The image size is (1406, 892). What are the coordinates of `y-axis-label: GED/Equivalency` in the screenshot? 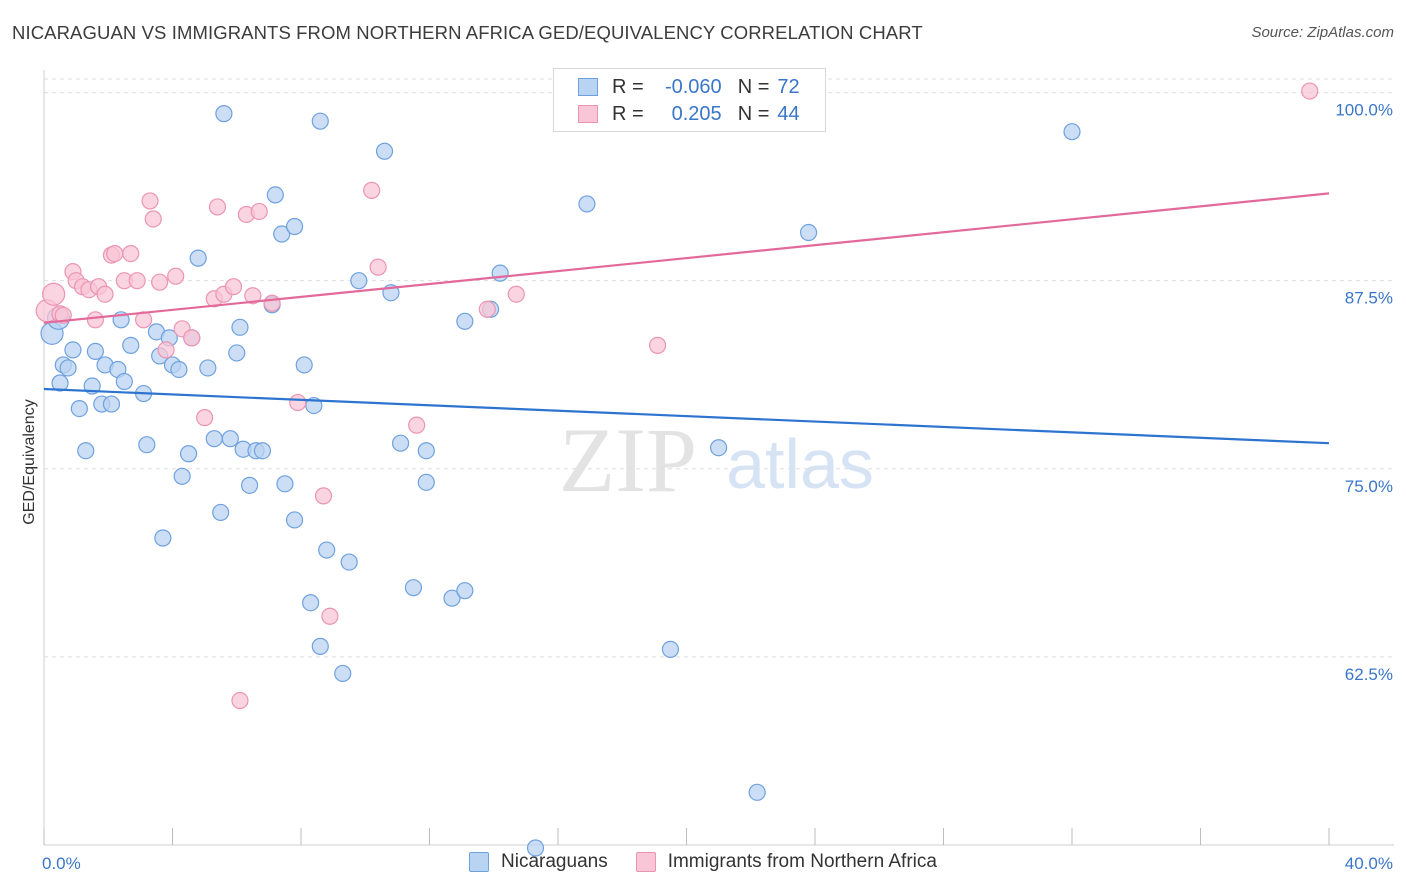 It's located at (29, 461).